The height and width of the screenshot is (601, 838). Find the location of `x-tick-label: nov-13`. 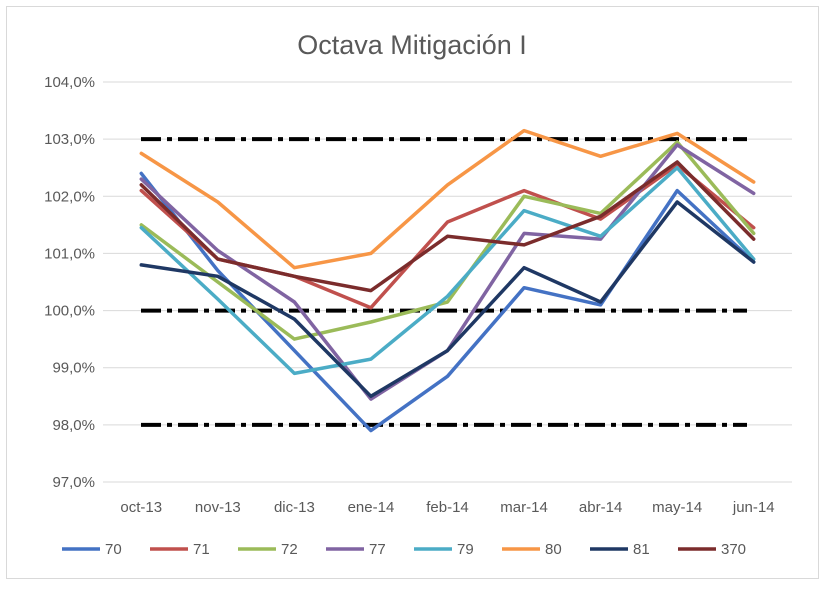

x-tick-label: nov-13 is located at coordinates (218, 507).